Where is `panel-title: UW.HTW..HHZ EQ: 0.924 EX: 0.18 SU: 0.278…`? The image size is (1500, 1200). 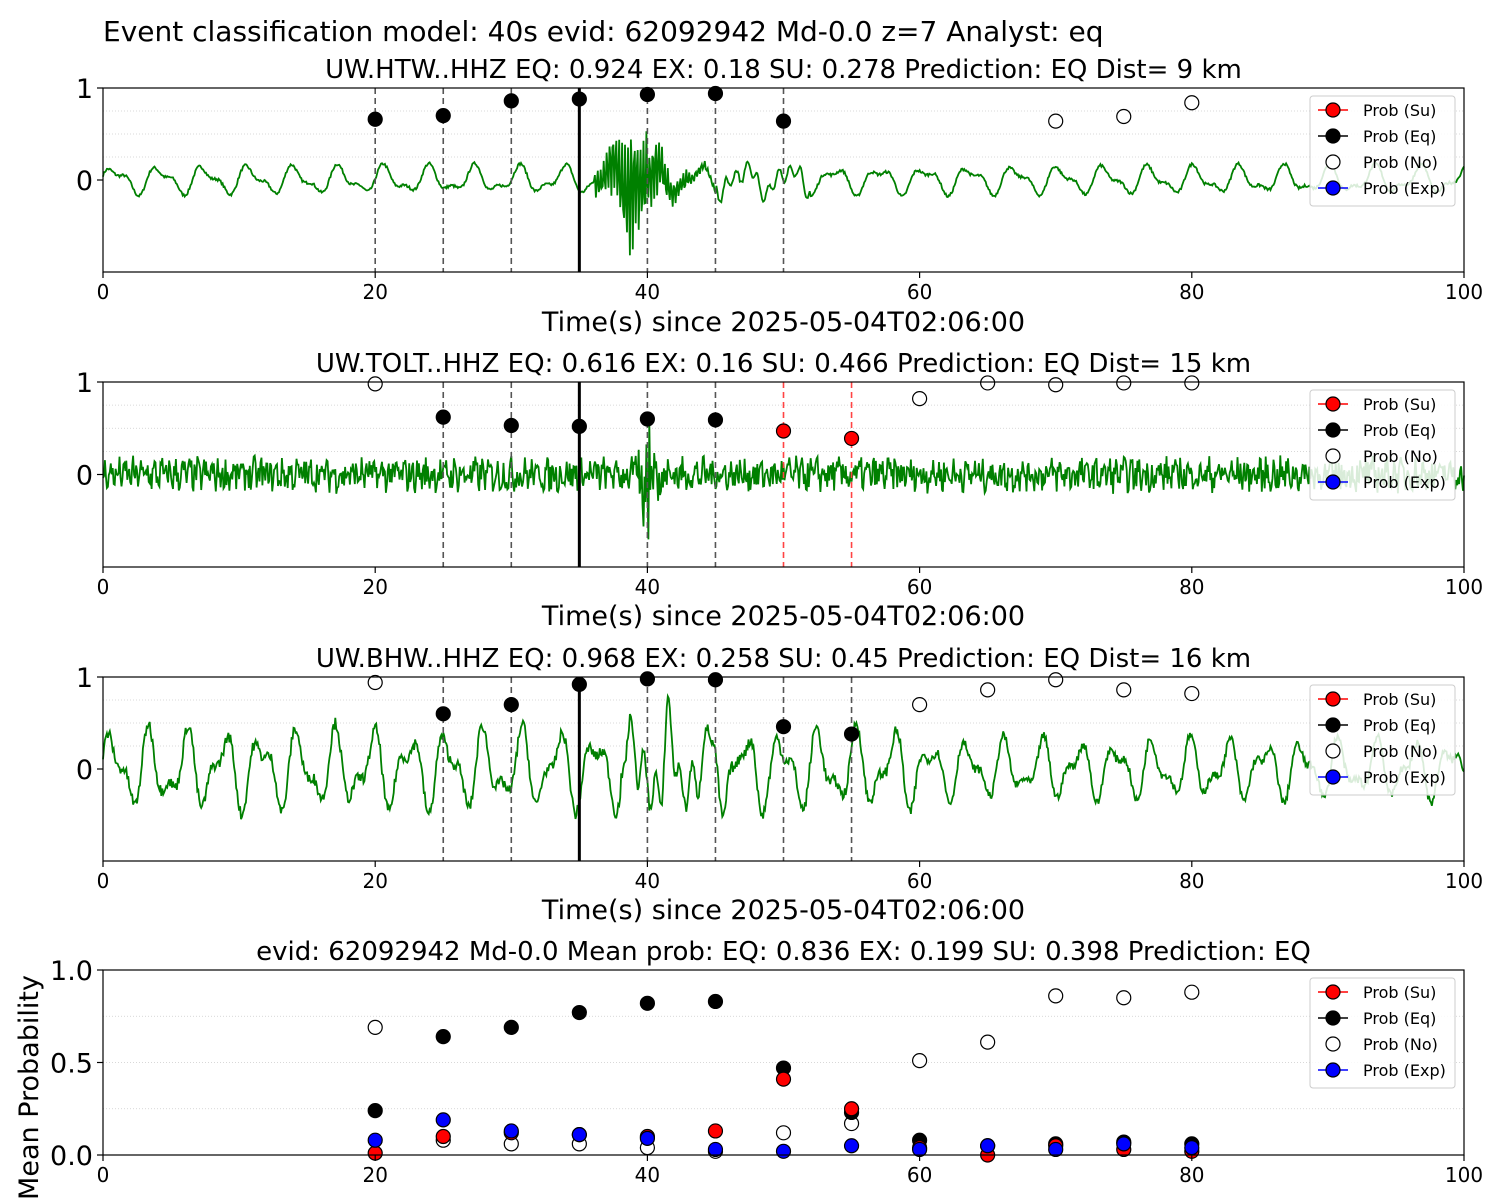 panel-title: UW.HTW..HHZ EQ: 0.924 EX: 0.18 SU: 0.278… is located at coordinates (783, 70).